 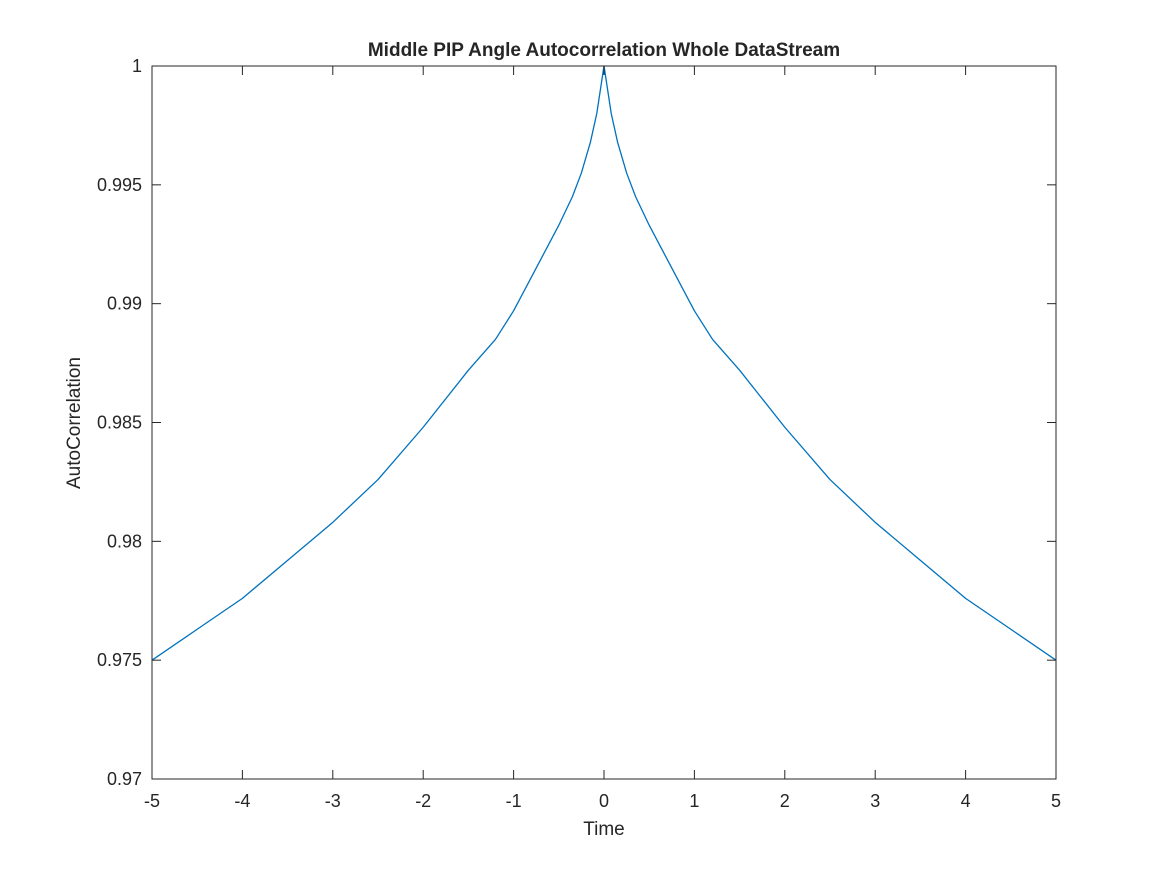 I want to click on y-axis-label: AutoCorrelation, so click(x=74, y=423).